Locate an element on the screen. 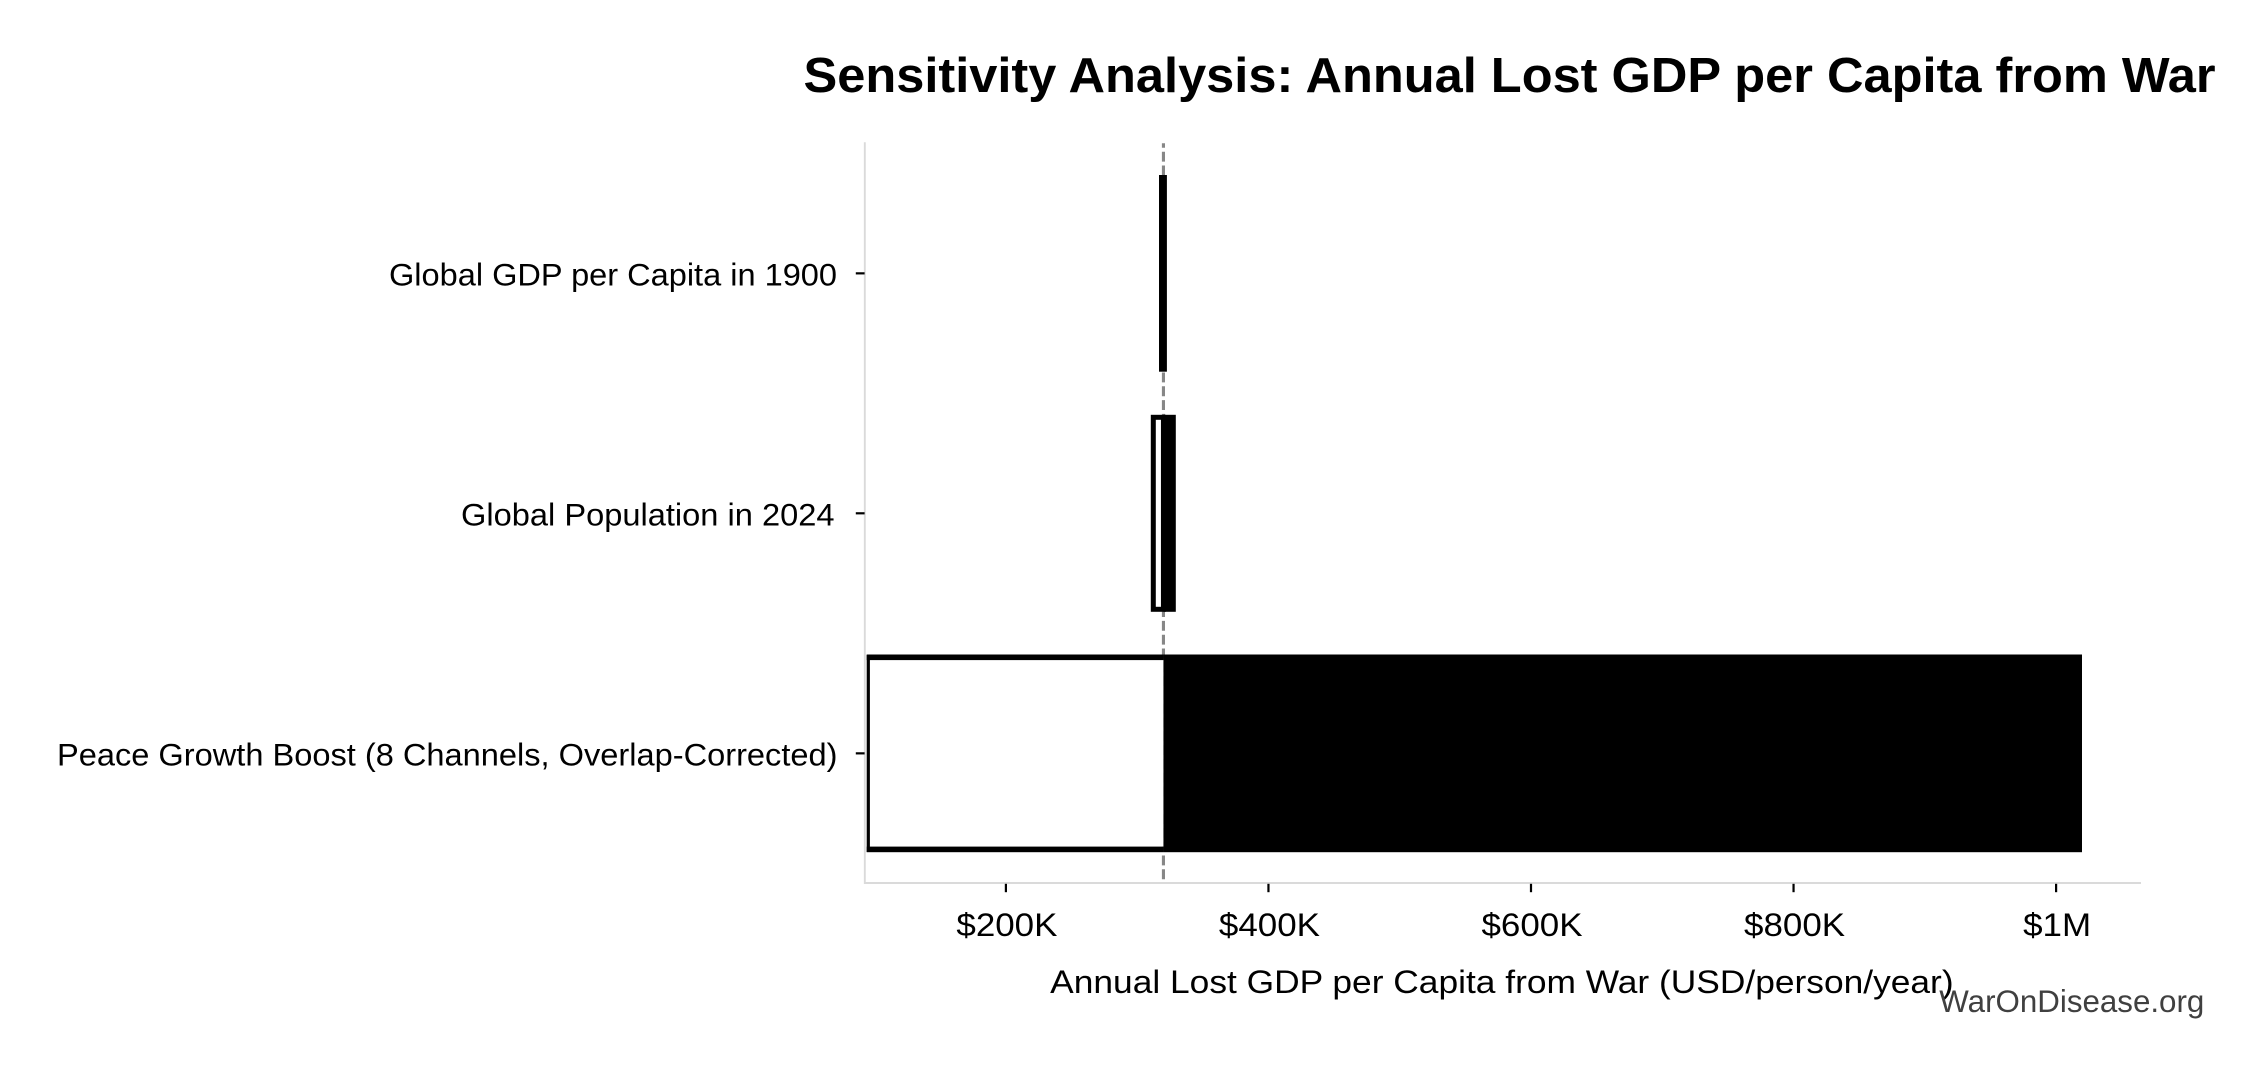  svg-text: WarOnDisease.org is located at coordinates (2071, 1001).